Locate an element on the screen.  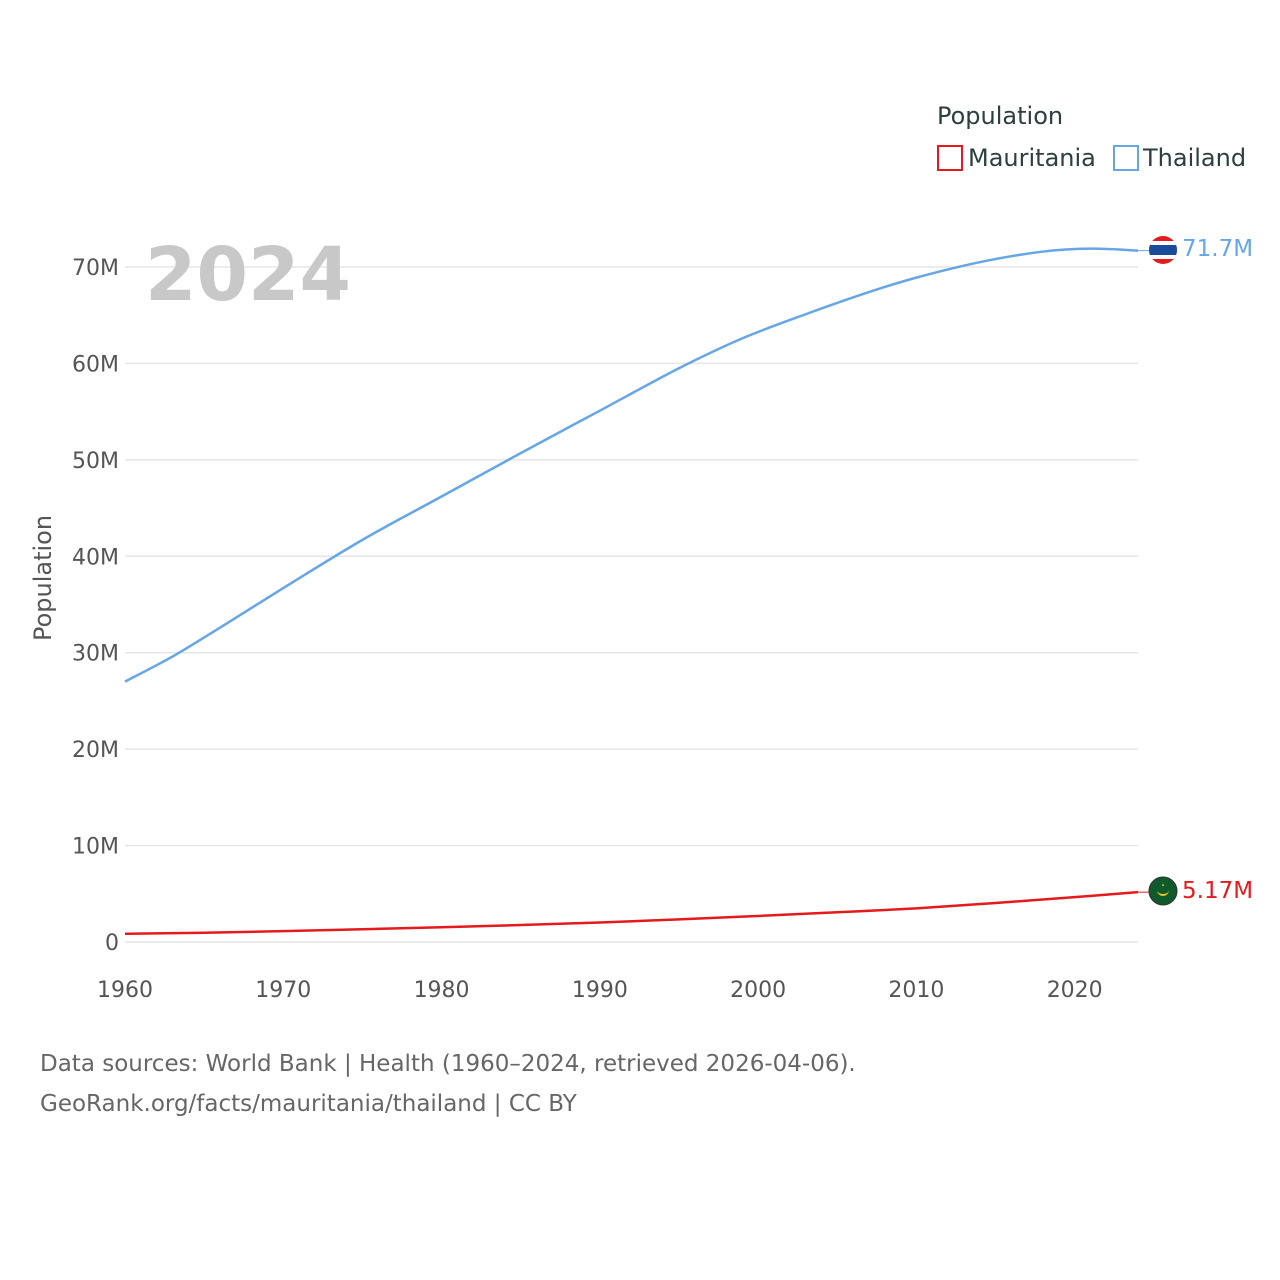
x-tick-label: 1990 is located at coordinates (600, 990).